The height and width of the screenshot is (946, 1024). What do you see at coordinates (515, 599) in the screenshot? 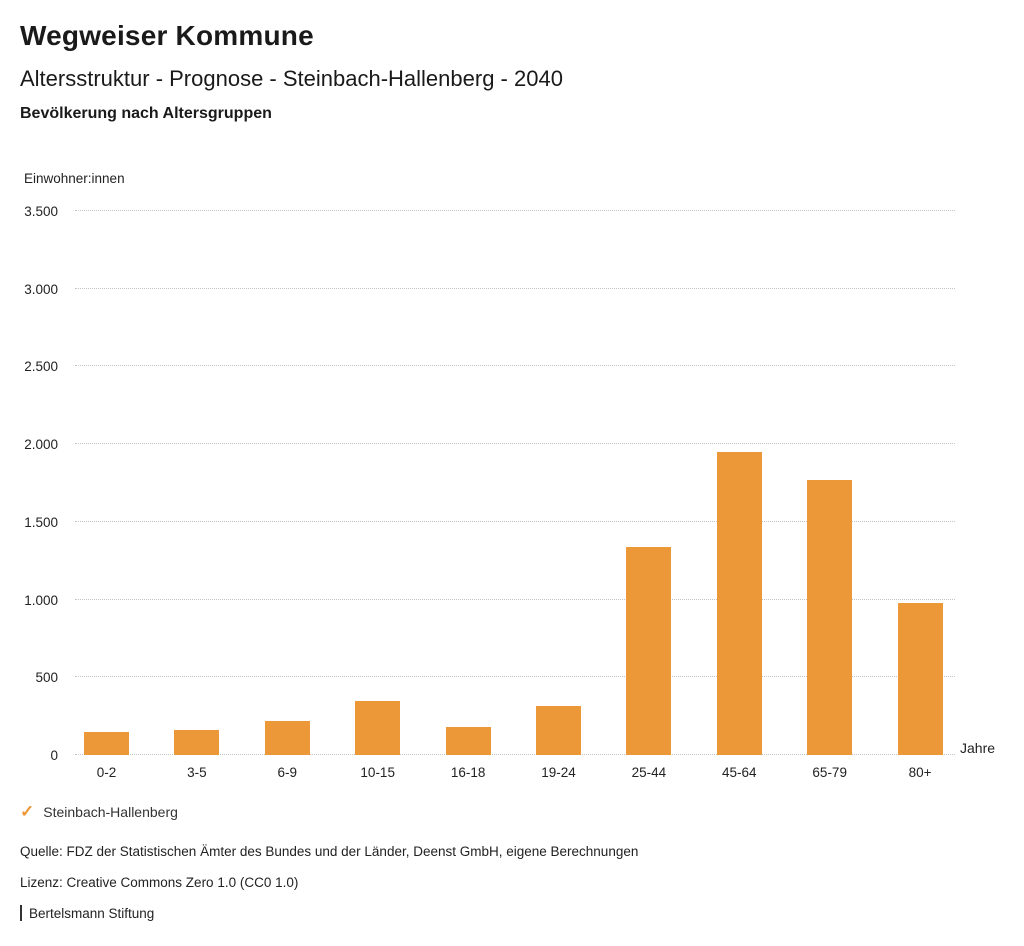
I see `gridline-1.000` at bounding box center [515, 599].